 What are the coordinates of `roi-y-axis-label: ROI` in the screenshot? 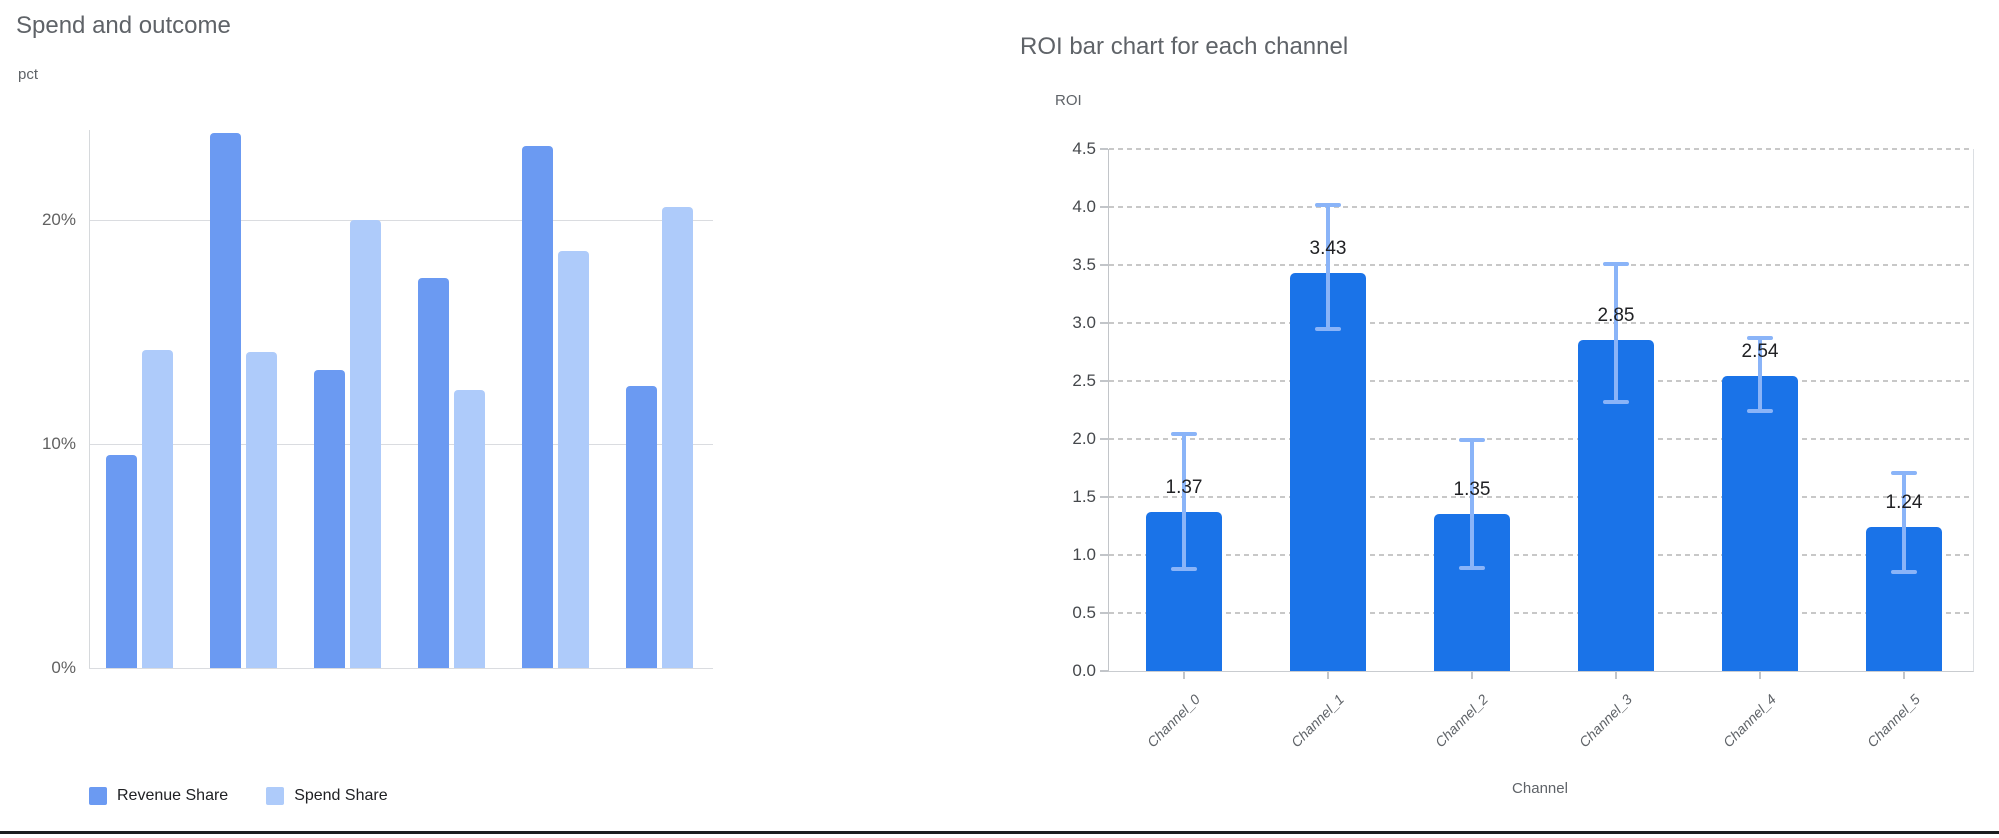 It's located at (1068, 100).